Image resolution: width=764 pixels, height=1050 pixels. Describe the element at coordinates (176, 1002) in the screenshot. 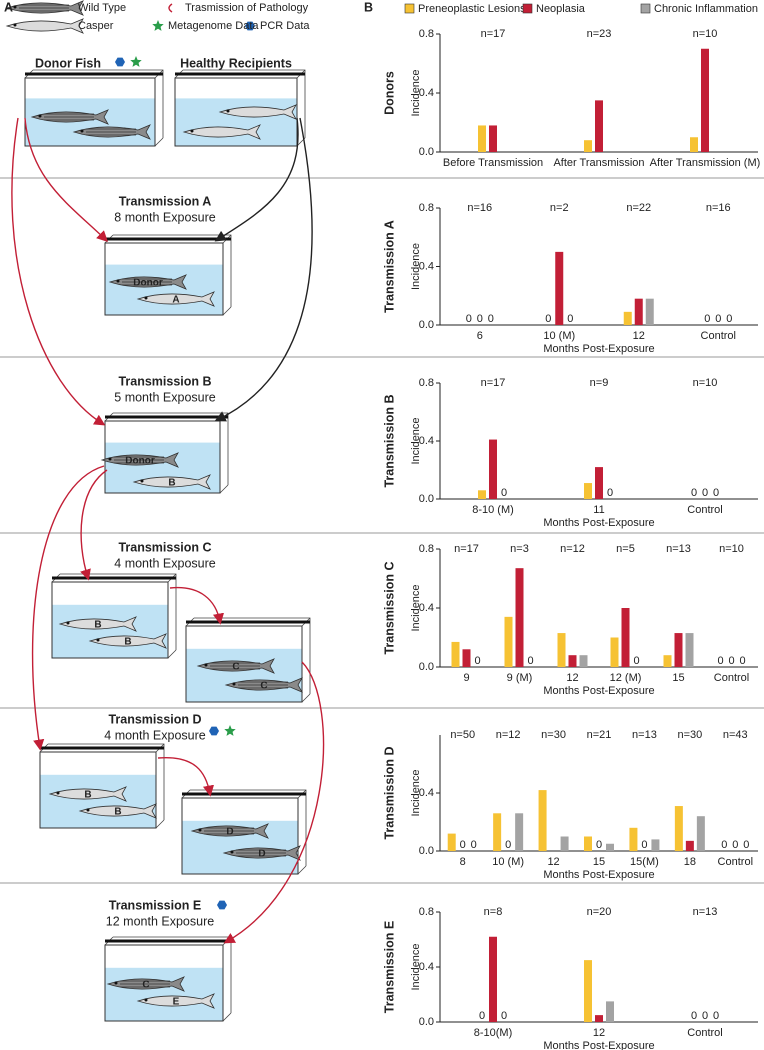

I see `fish-label: E` at that location.